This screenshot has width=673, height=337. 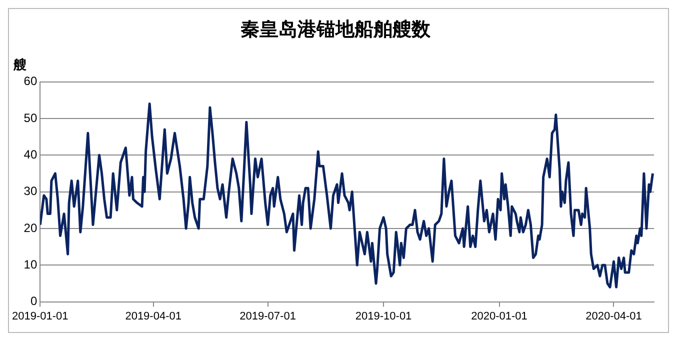 I want to click on x-tick-label: 2019-07-01, so click(x=268, y=316).